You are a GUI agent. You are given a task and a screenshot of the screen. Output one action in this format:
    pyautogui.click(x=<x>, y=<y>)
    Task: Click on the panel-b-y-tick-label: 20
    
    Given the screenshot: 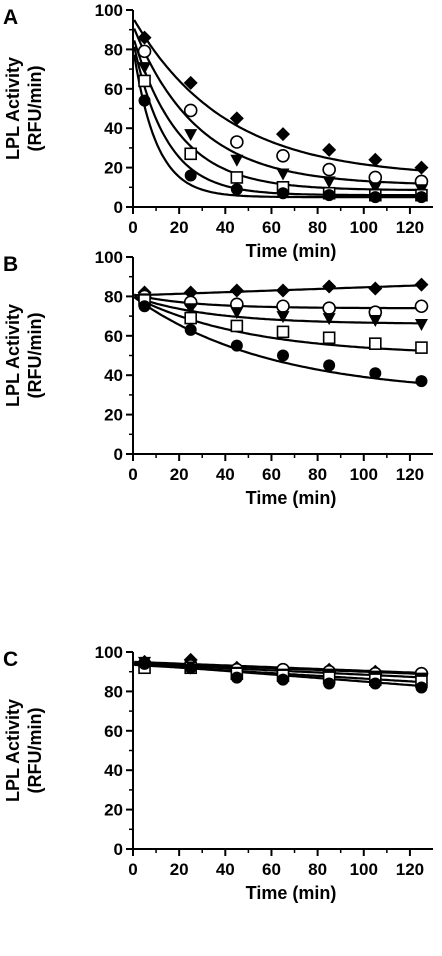 What is the action you would take?
    pyautogui.click(x=113, y=415)
    